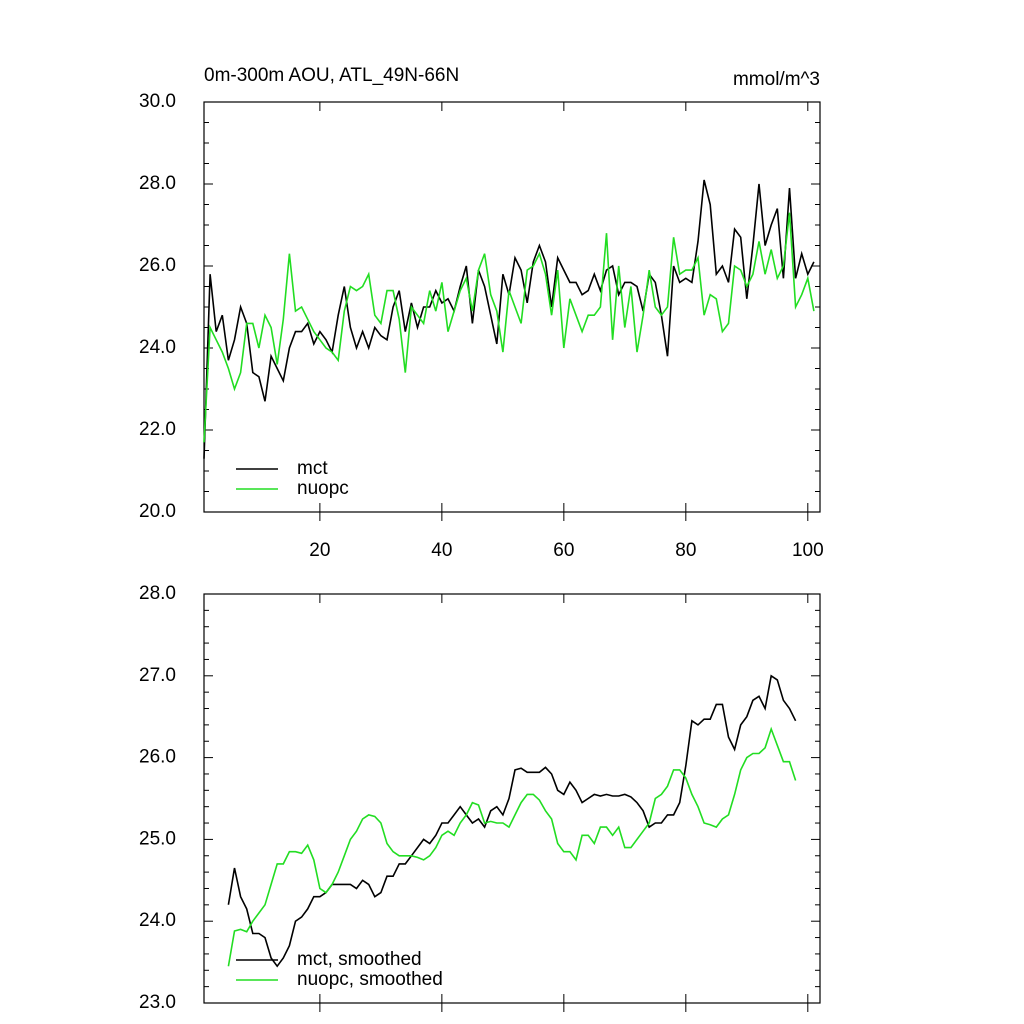  Describe the element at coordinates (441, 550) in the screenshot. I see `x-tick-label: 40` at that location.